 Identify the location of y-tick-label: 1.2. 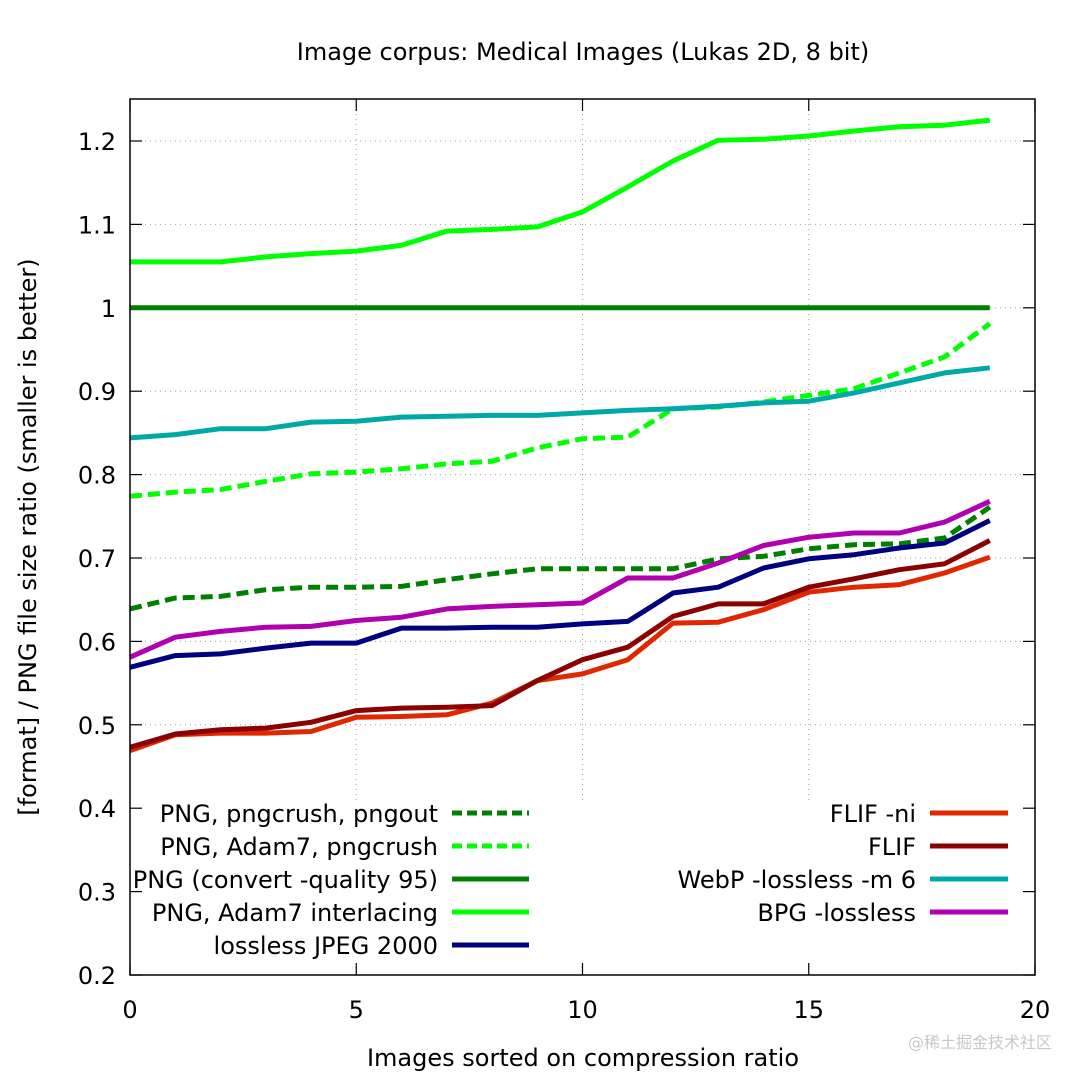
(97, 142).